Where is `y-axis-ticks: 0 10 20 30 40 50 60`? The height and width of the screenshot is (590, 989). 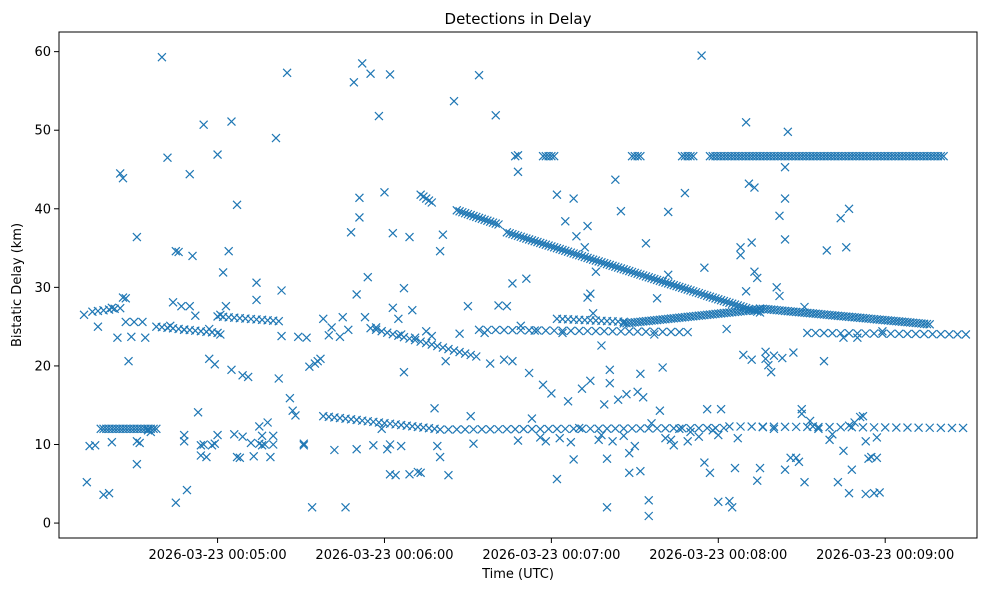
y-axis-ticks: 0 10 20 30 40 50 60 is located at coordinates (46, 288).